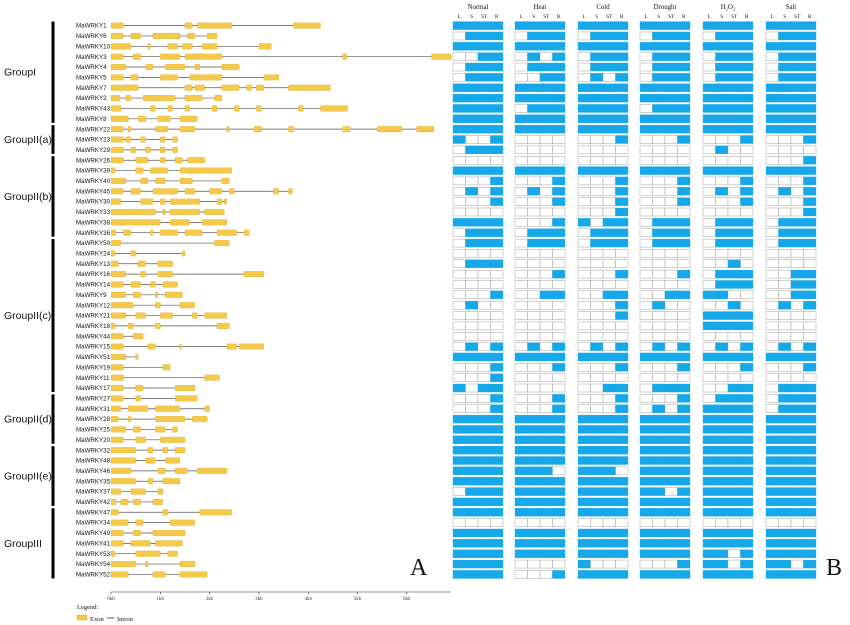  Describe the element at coordinates (93, 326) in the screenshot. I see `gene-name: MaWRKY18` at that location.